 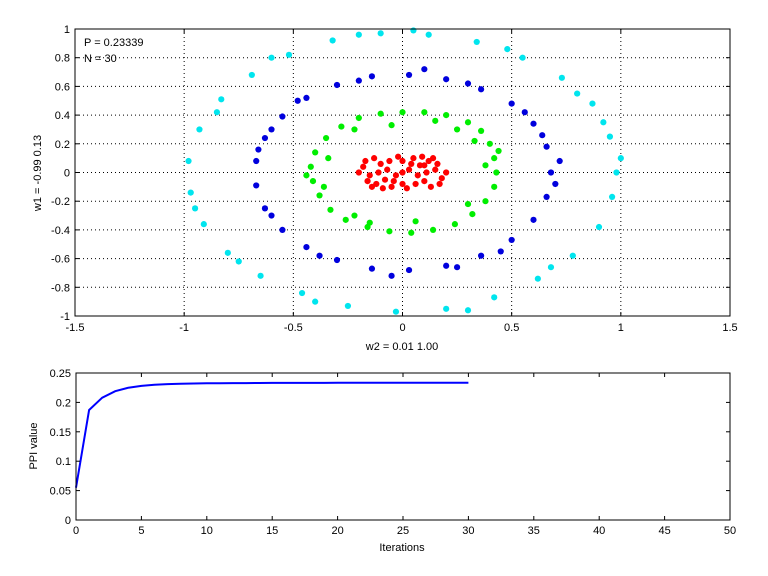 I want to click on line-y-label: PPI value, so click(x=34, y=445).